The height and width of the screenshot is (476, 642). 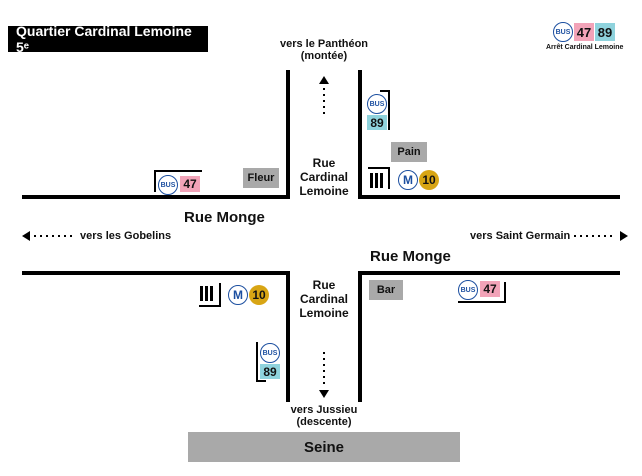 What do you see at coordinates (324, 422) in the screenshot?
I see `direction-south-line2: (descente)` at bounding box center [324, 422].